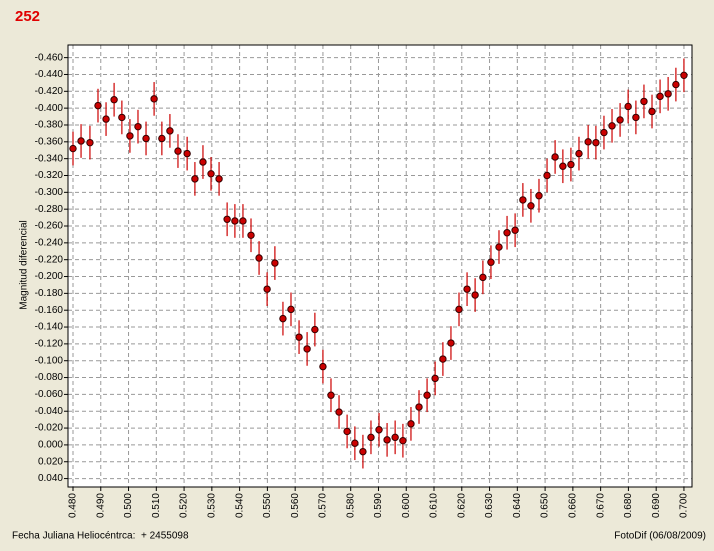  What do you see at coordinates (49, 125) in the screenshot?
I see `y-tick-label: -0.380` at bounding box center [49, 125].